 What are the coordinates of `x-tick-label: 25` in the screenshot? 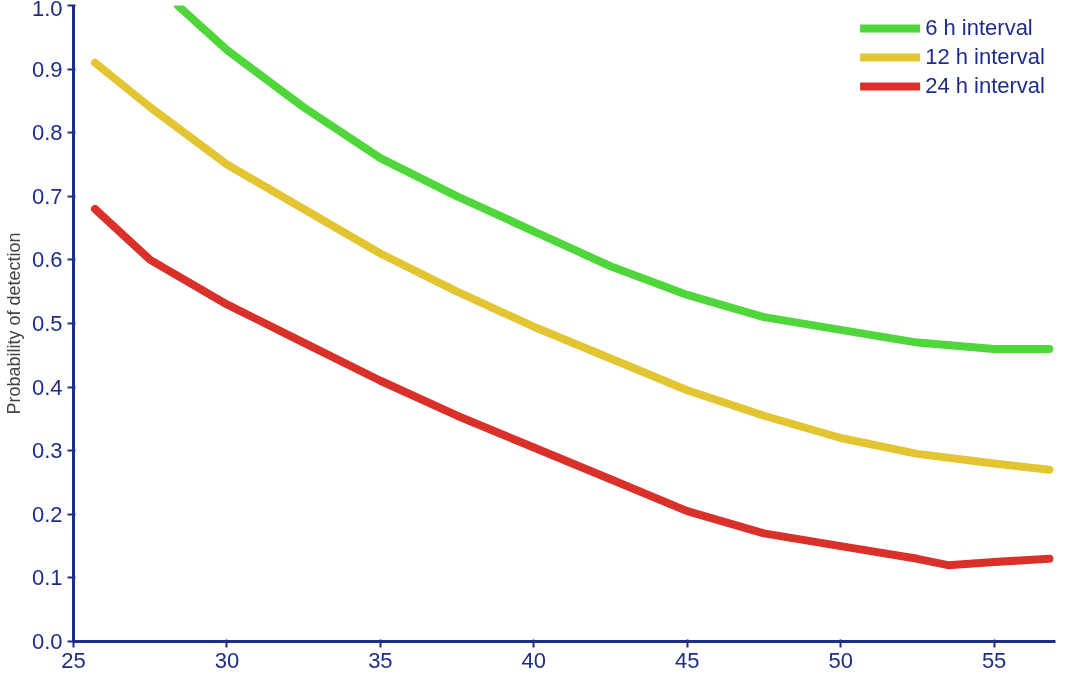 It's located at (73, 660).